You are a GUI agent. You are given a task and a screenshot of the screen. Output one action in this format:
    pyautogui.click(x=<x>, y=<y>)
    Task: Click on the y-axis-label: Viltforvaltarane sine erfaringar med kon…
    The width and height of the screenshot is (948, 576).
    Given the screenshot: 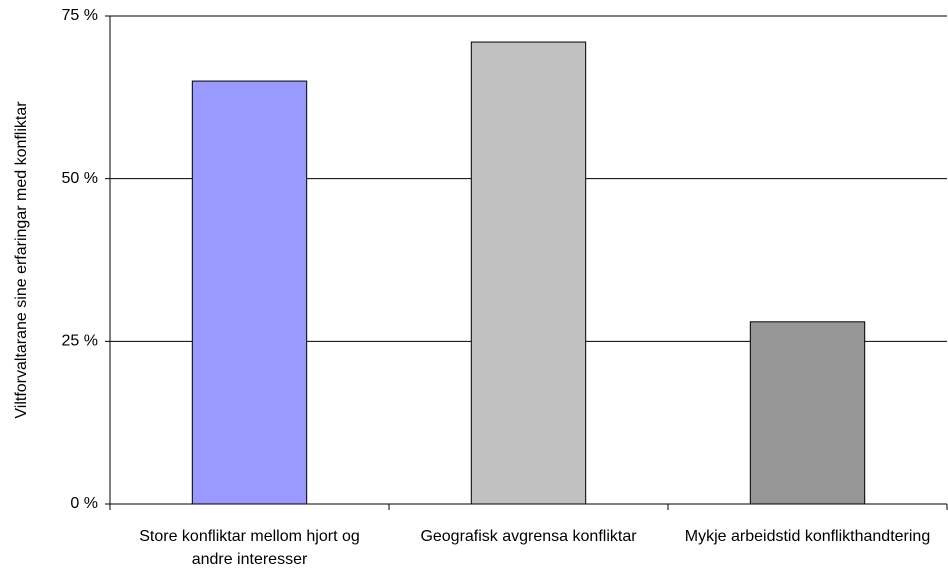 What is the action you would take?
    pyautogui.click(x=21, y=260)
    